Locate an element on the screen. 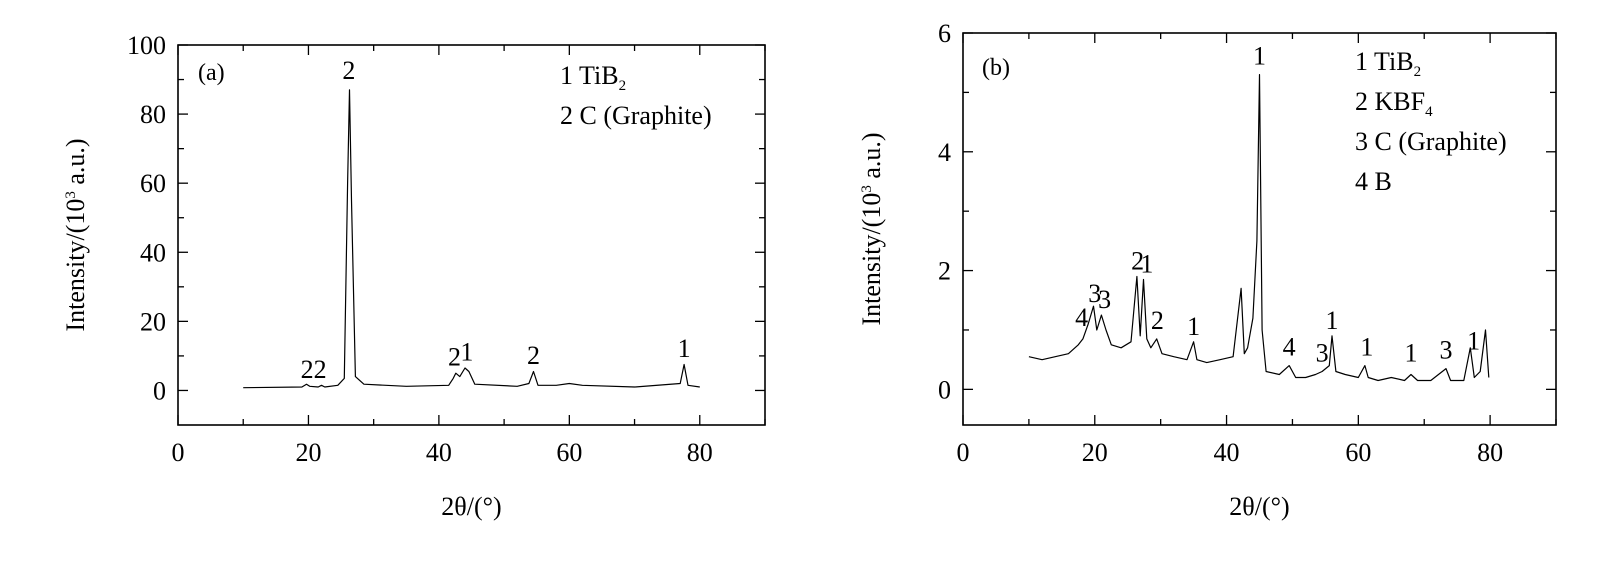 This screenshot has height=562, width=1610. y-tick-label: 100 is located at coordinates (146, 45).